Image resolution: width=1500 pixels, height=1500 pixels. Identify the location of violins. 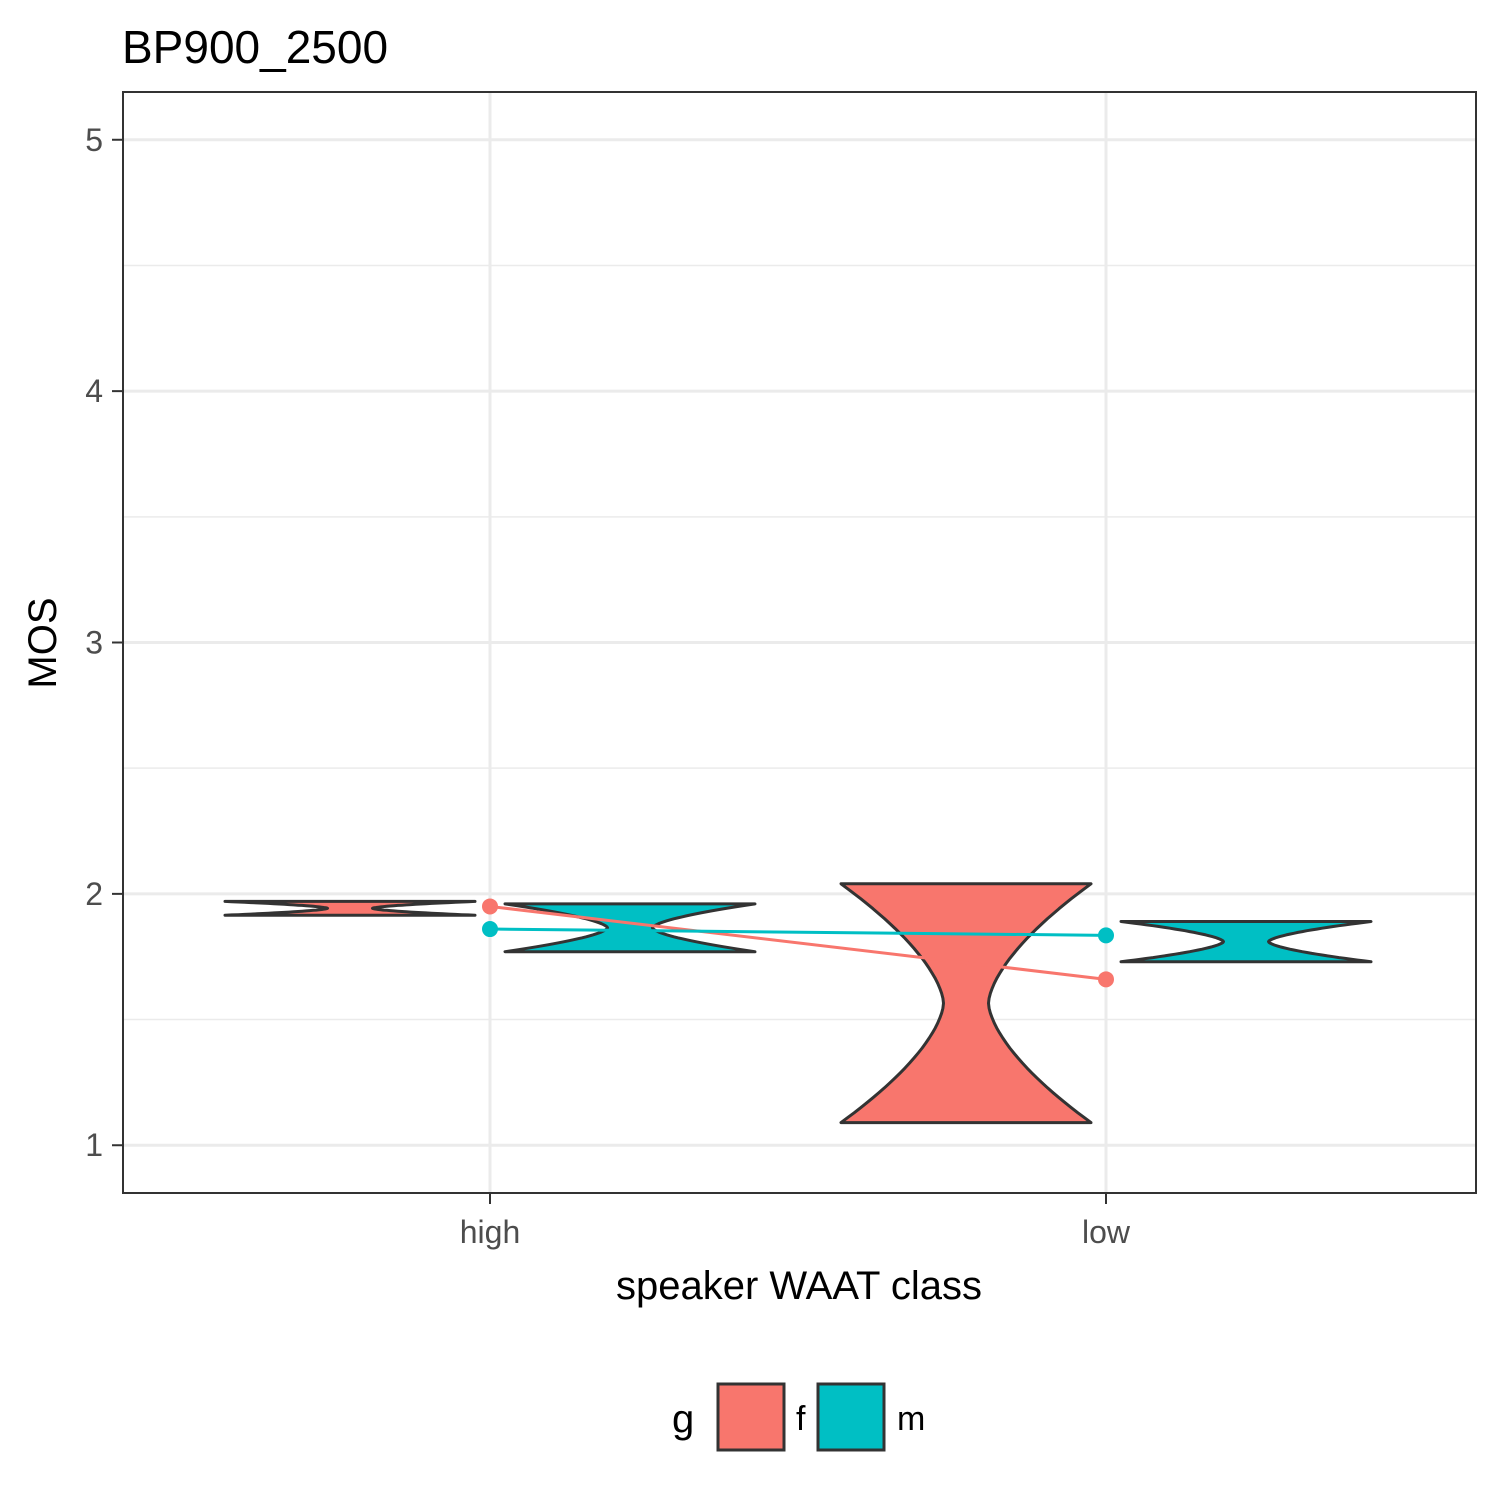
(798, 1003).